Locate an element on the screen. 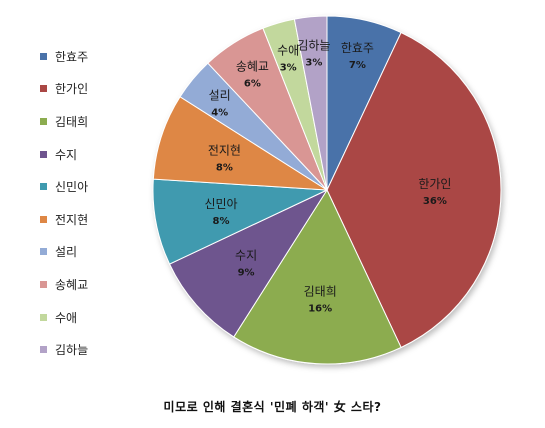  slice-value-전지현: 8% is located at coordinates (224, 168).